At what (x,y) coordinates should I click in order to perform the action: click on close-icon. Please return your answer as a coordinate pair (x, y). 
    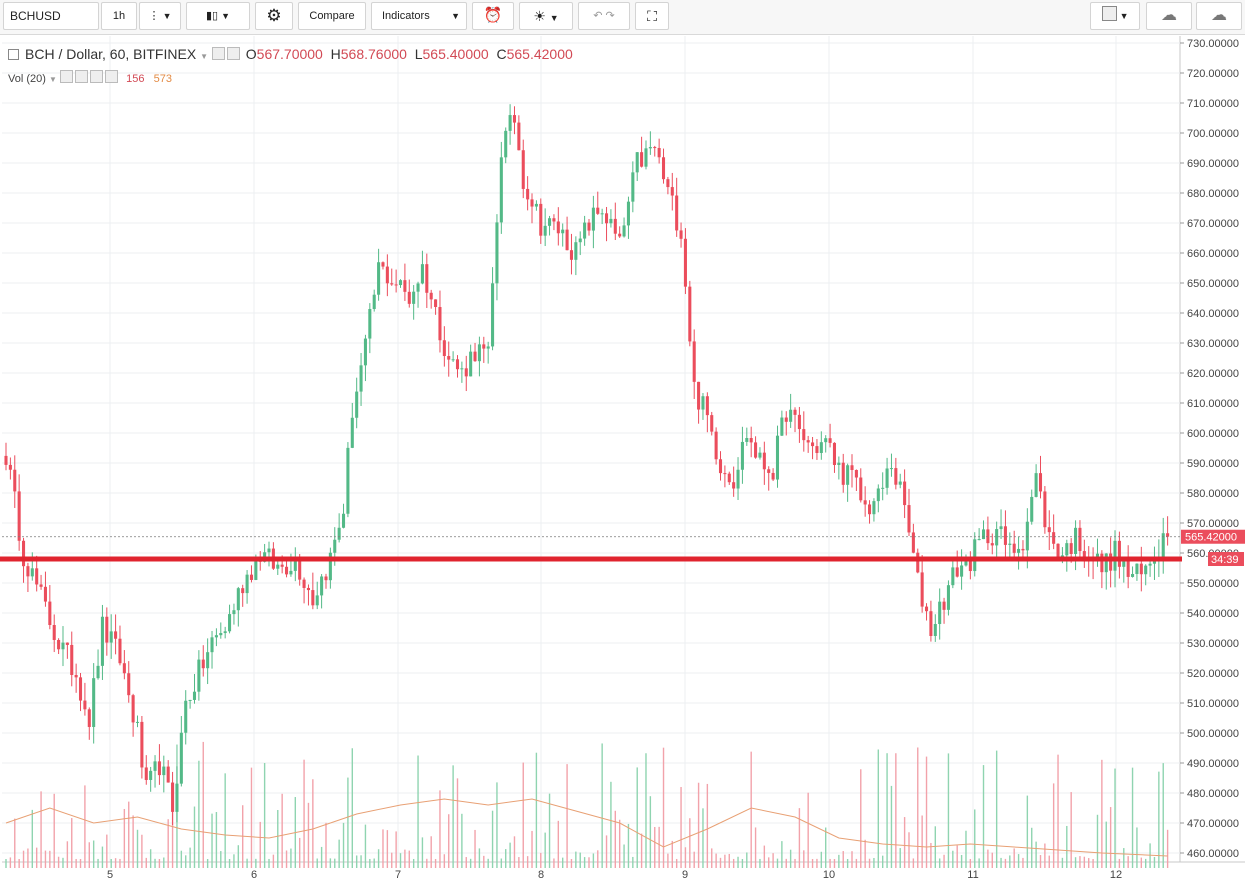
    Looking at the image, I should click on (111, 76).